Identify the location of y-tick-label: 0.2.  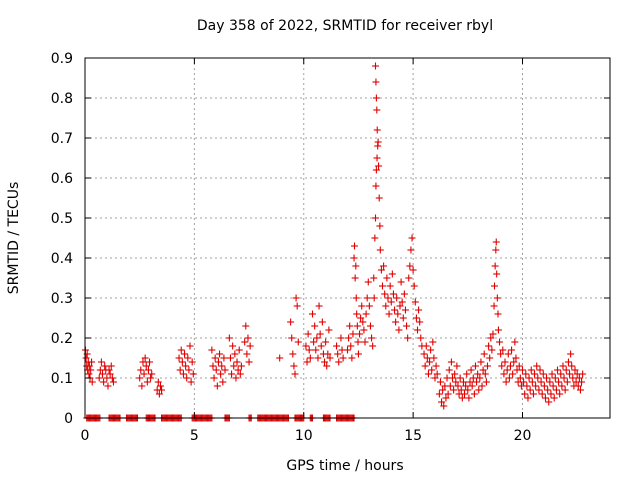
(62, 339).